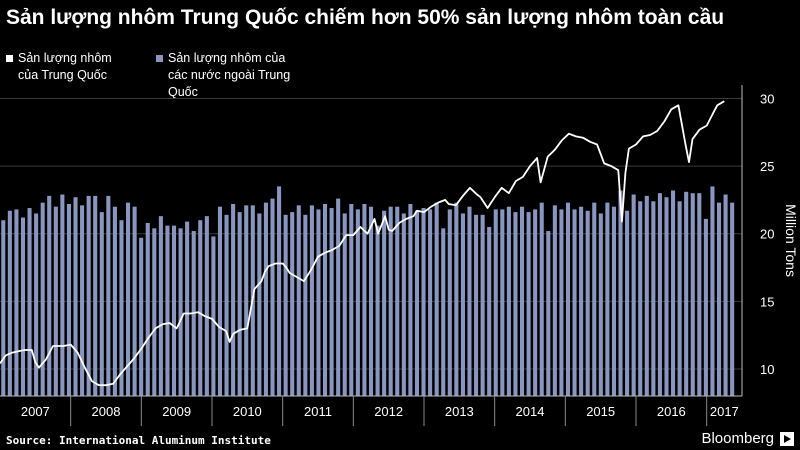  Describe the element at coordinates (106, 411) in the screenshot. I see `x-tick-label-2008: 2008` at that location.